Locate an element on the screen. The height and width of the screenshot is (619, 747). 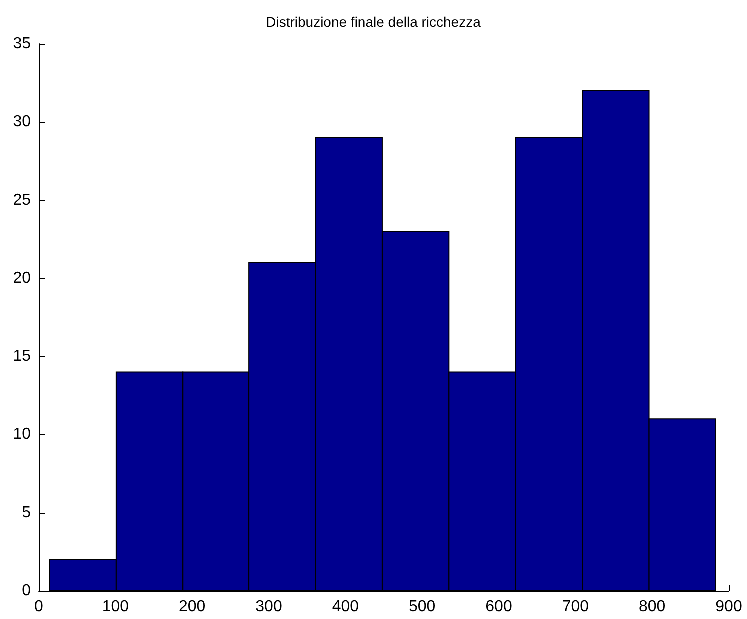
y-tick-label: 5 is located at coordinates (27, 513).